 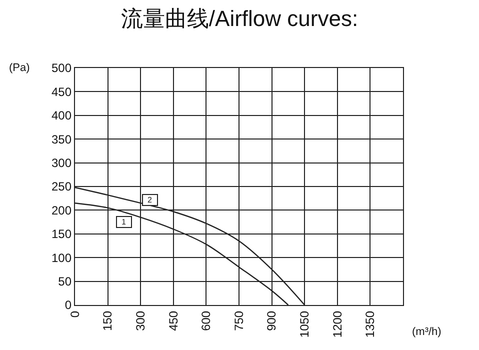 What do you see at coordinates (107, 320) in the screenshot?
I see `x-tick-label: 150` at bounding box center [107, 320].